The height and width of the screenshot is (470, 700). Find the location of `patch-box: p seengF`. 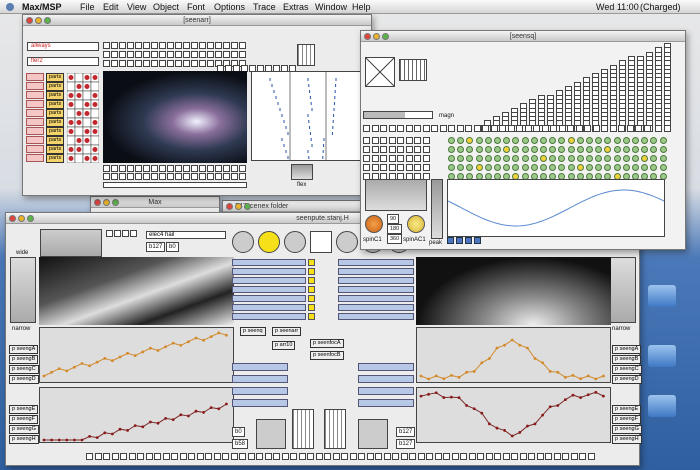

patch-box: p seengF is located at coordinates (626, 419).